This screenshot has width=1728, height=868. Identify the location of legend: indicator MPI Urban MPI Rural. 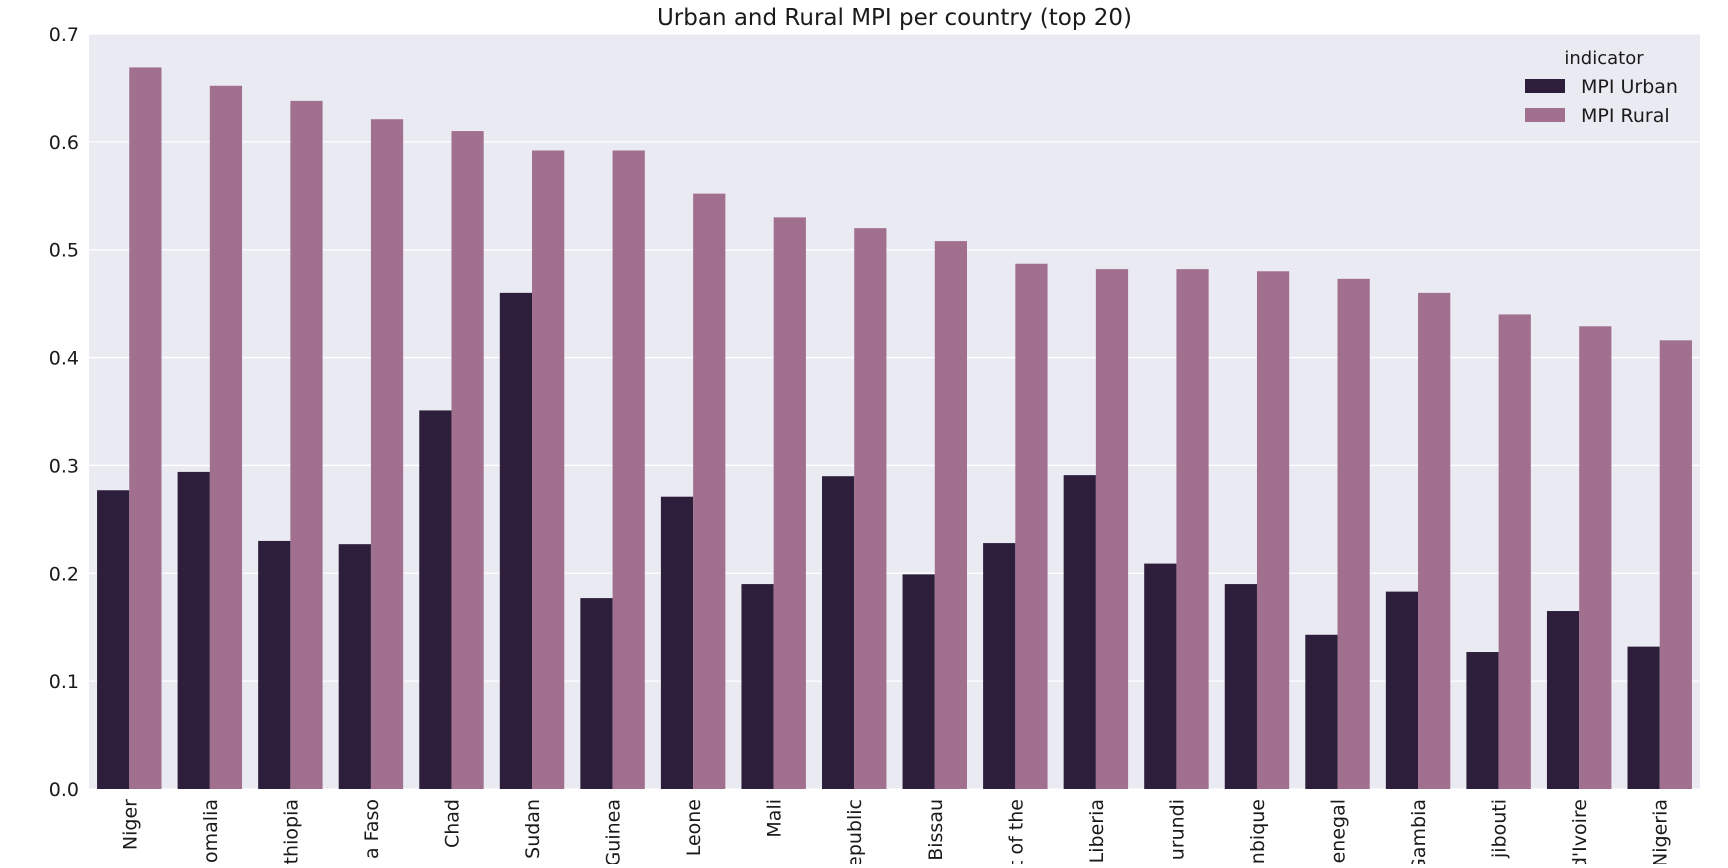
(1601, 87).